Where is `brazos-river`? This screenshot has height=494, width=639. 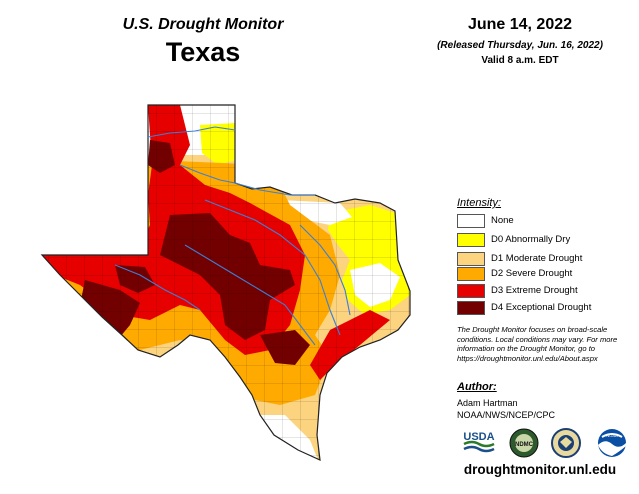 brazos-river is located at coordinates (272, 267).